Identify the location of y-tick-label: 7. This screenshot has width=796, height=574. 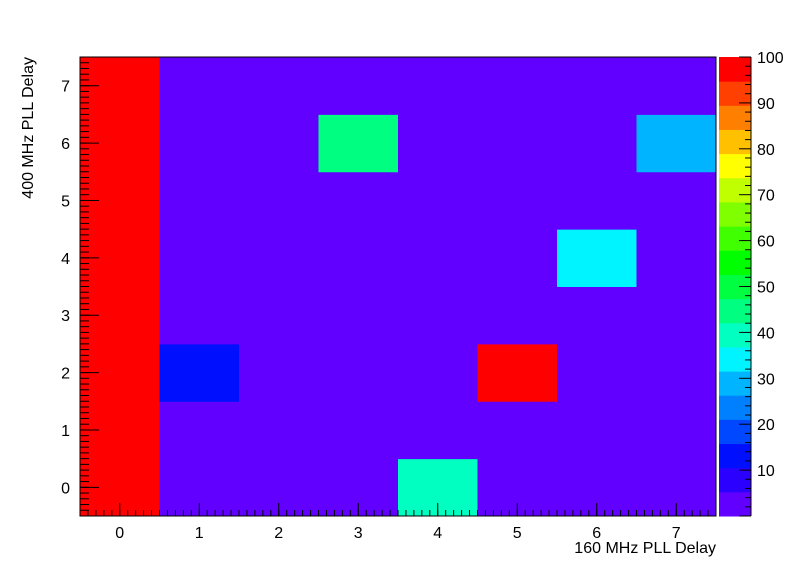
(65, 87).